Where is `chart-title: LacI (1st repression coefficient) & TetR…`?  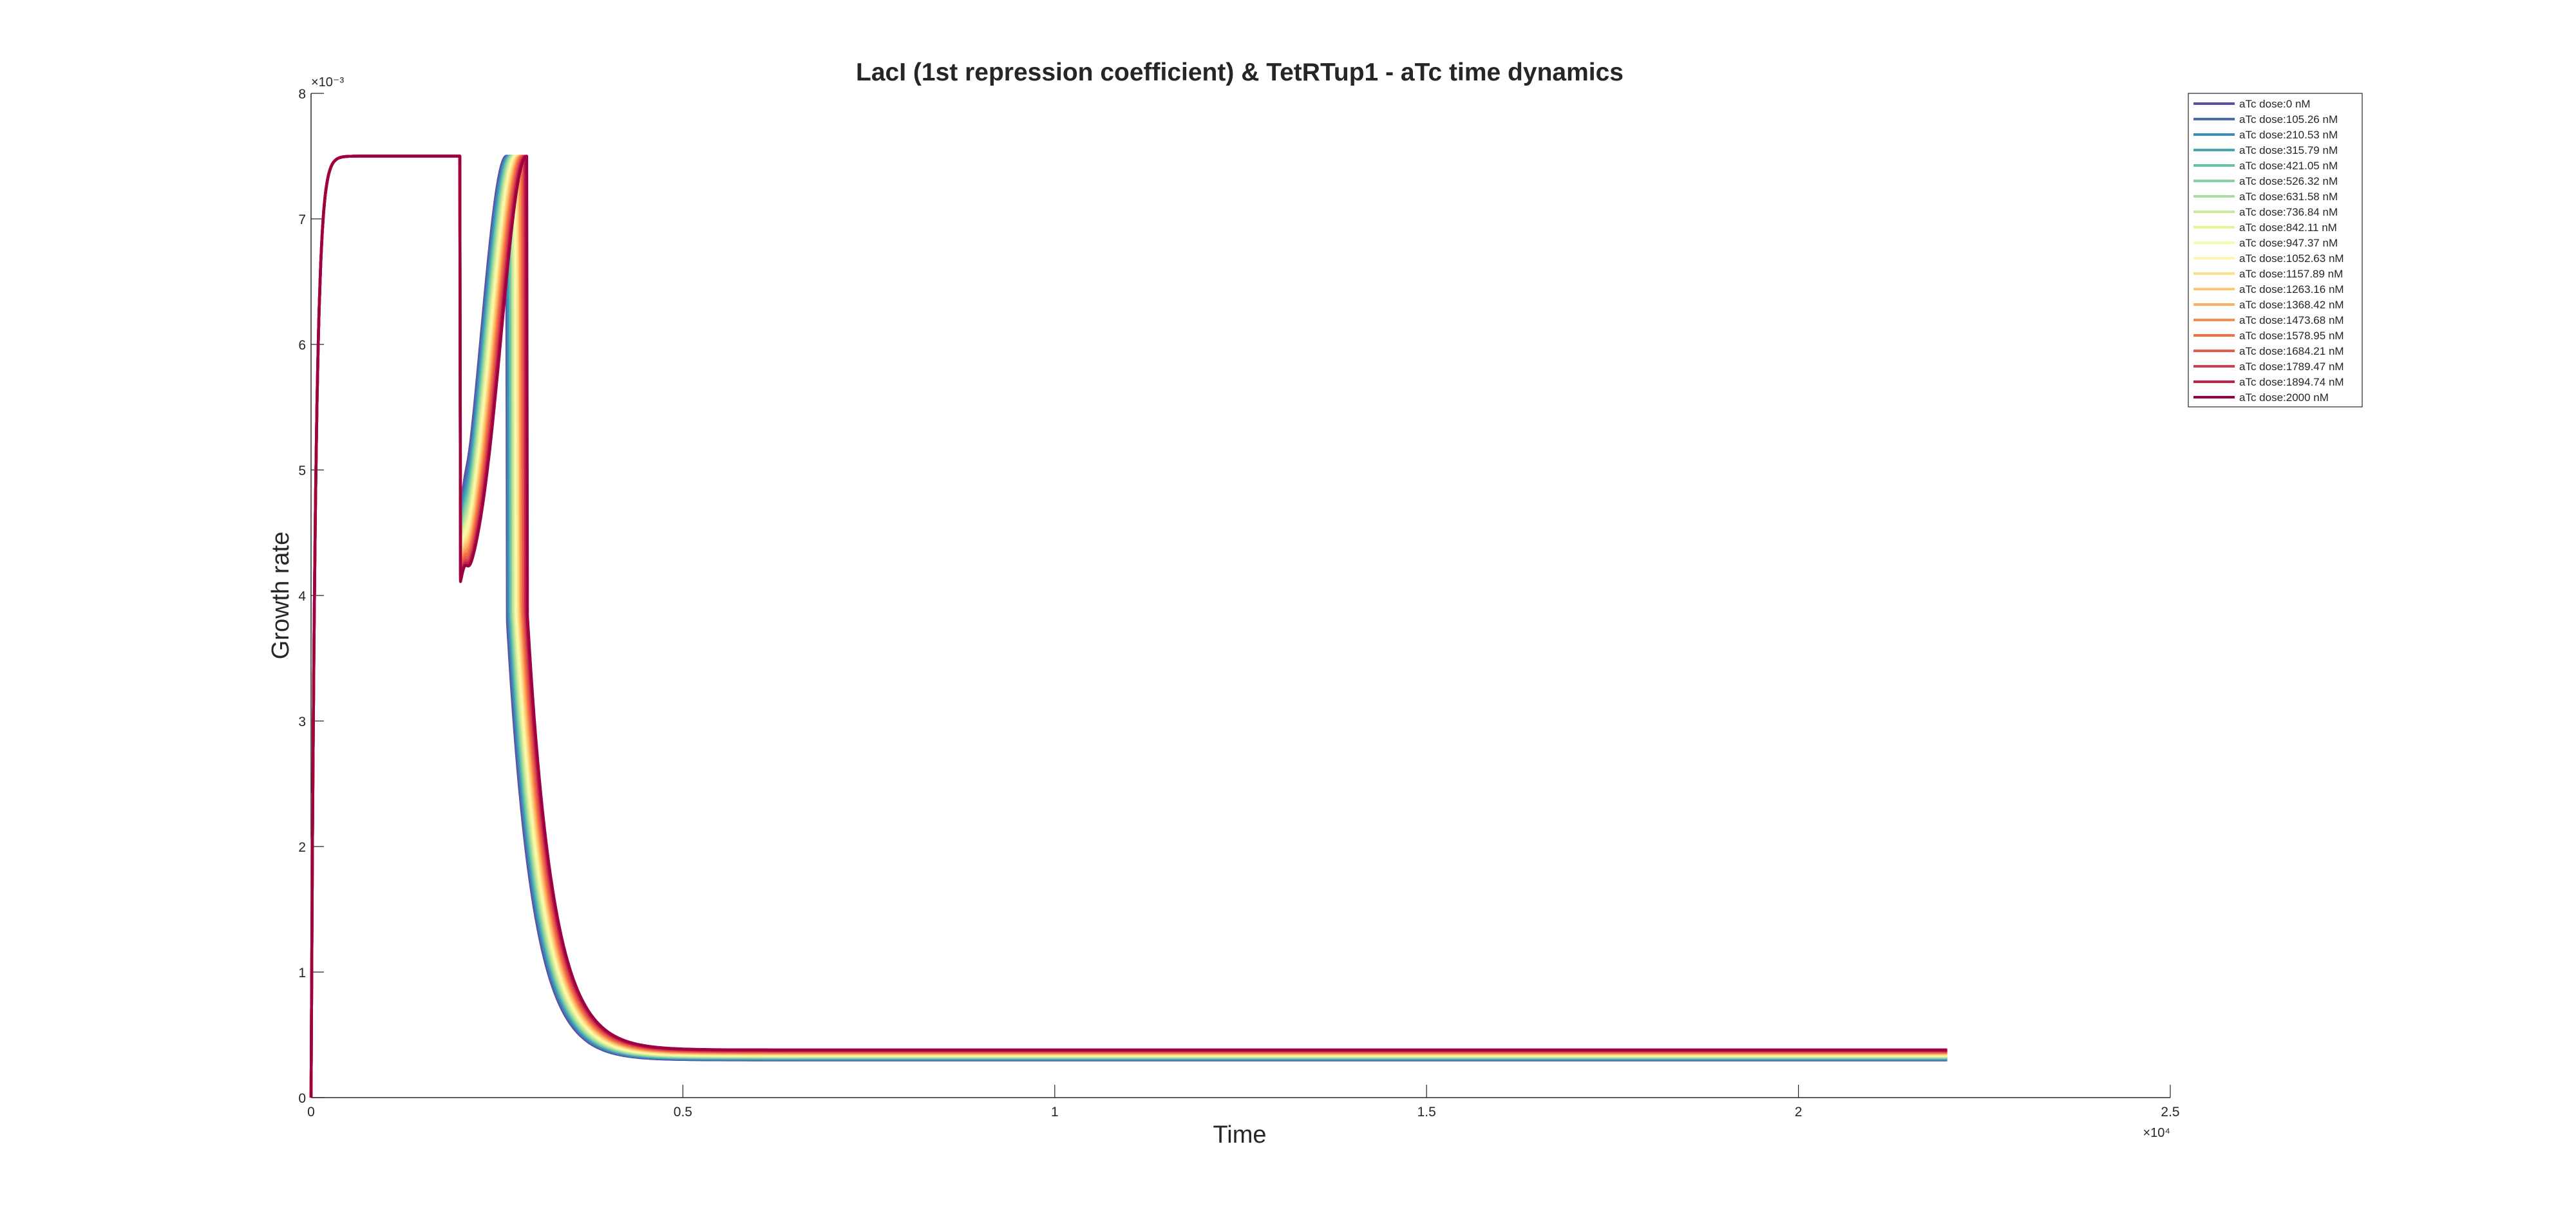
chart-title: LacI (1st repression coefficient) & TetR… is located at coordinates (1240, 72).